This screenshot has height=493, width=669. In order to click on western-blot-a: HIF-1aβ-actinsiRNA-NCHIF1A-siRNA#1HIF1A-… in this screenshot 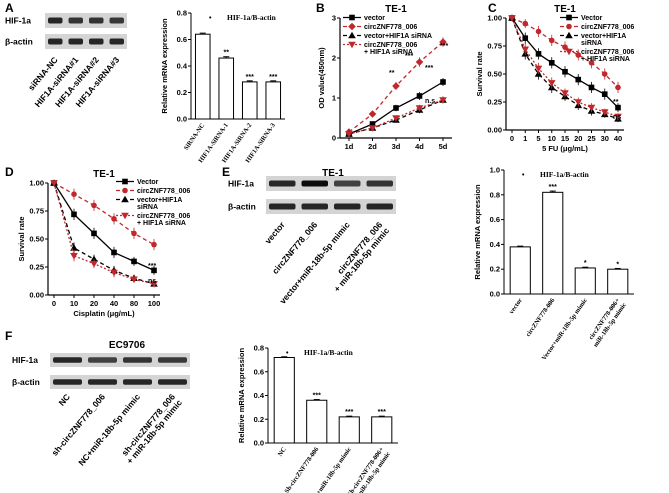, I will do `click(66, 61)`.